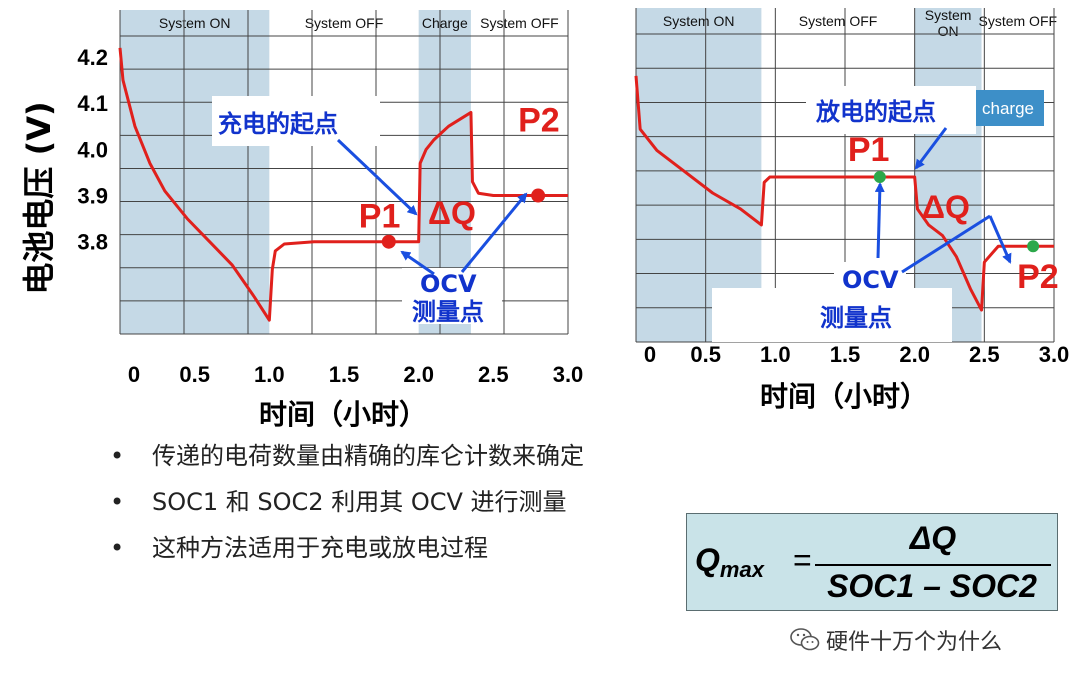  Describe the element at coordinates (418, 374) in the screenshot. I see `left-x-tick-label: 2.0` at that location.